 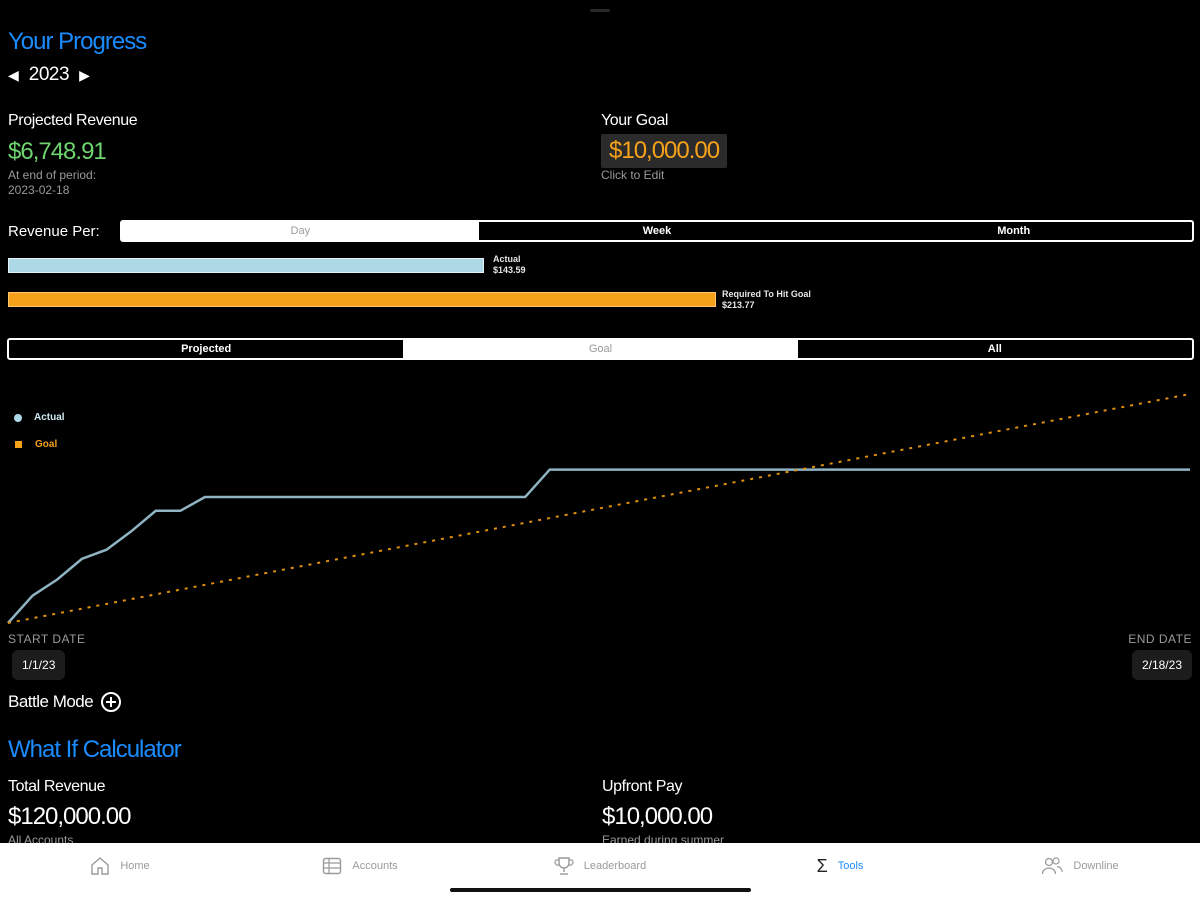 I want to click on end-date-label: END DATE, so click(x=1160, y=639).